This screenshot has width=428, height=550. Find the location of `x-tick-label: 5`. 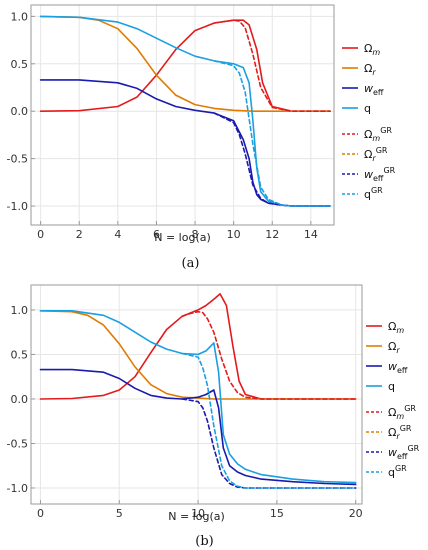

x-tick-label: 5 is located at coordinates (119, 513).